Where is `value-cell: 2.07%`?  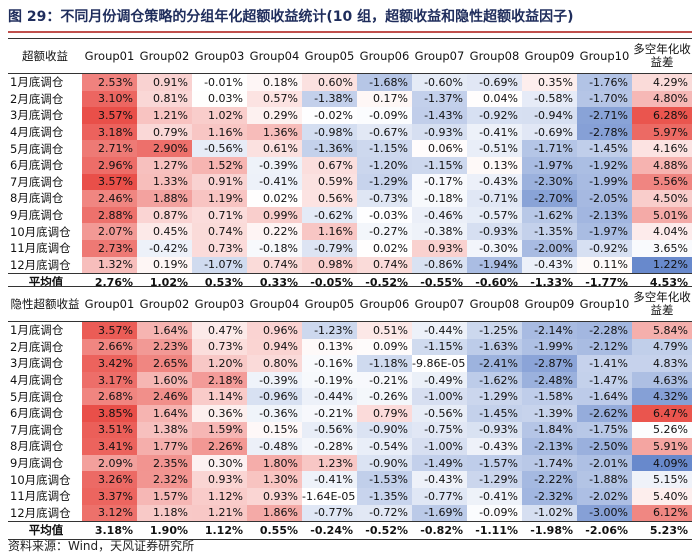
value-cell: 2.07% is located at coordinates (109, 231).